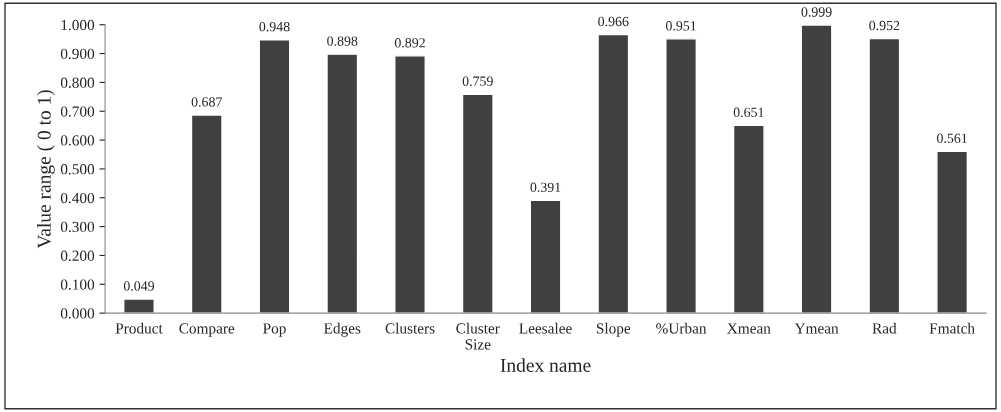 The height and width of the screenshot is (412, 1001). What do you see at coordinates (77, 140) in the screenshot?
I see `y-tick-label: 0.600` at bounding box center [77, 140].